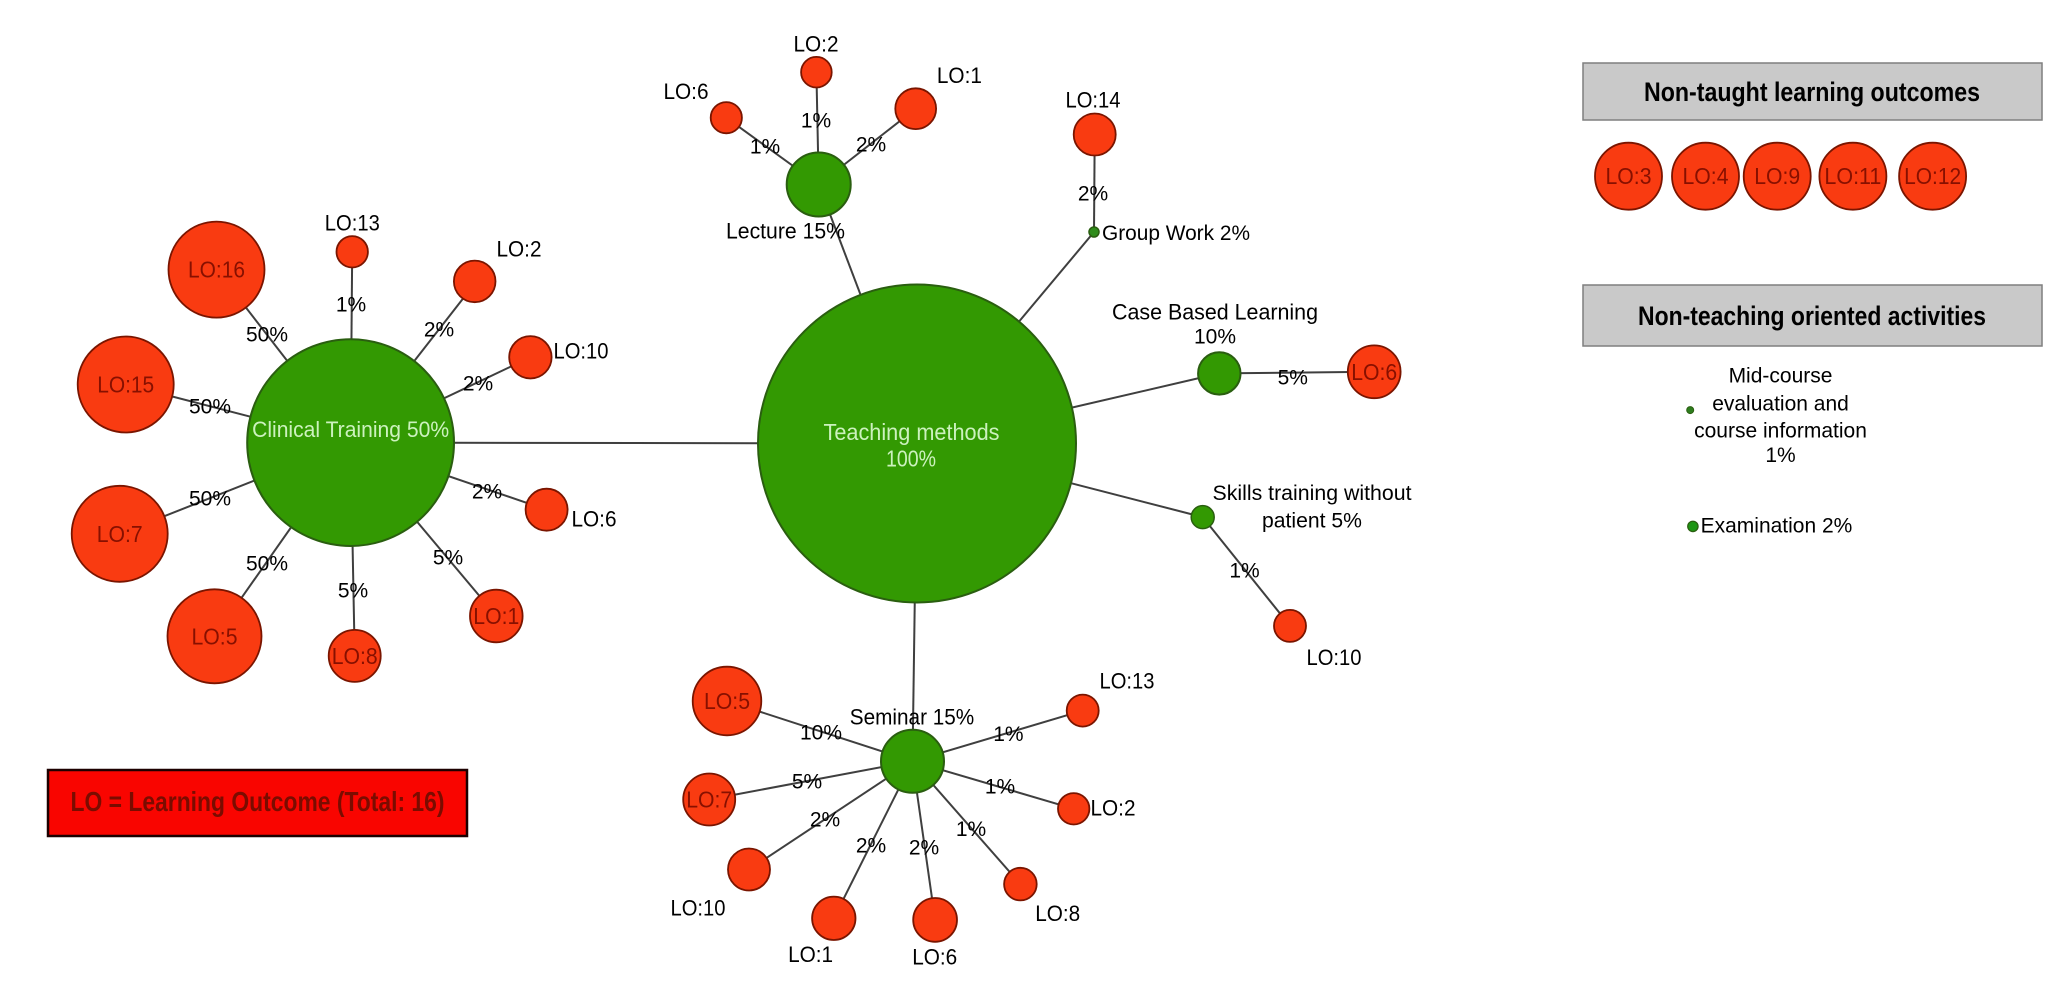 The image size is (2059, 1001). What do you see at coordinates (125, 385) in the screenshot?
I see `svg-text: LO:15` at bounding box center [125, 385].